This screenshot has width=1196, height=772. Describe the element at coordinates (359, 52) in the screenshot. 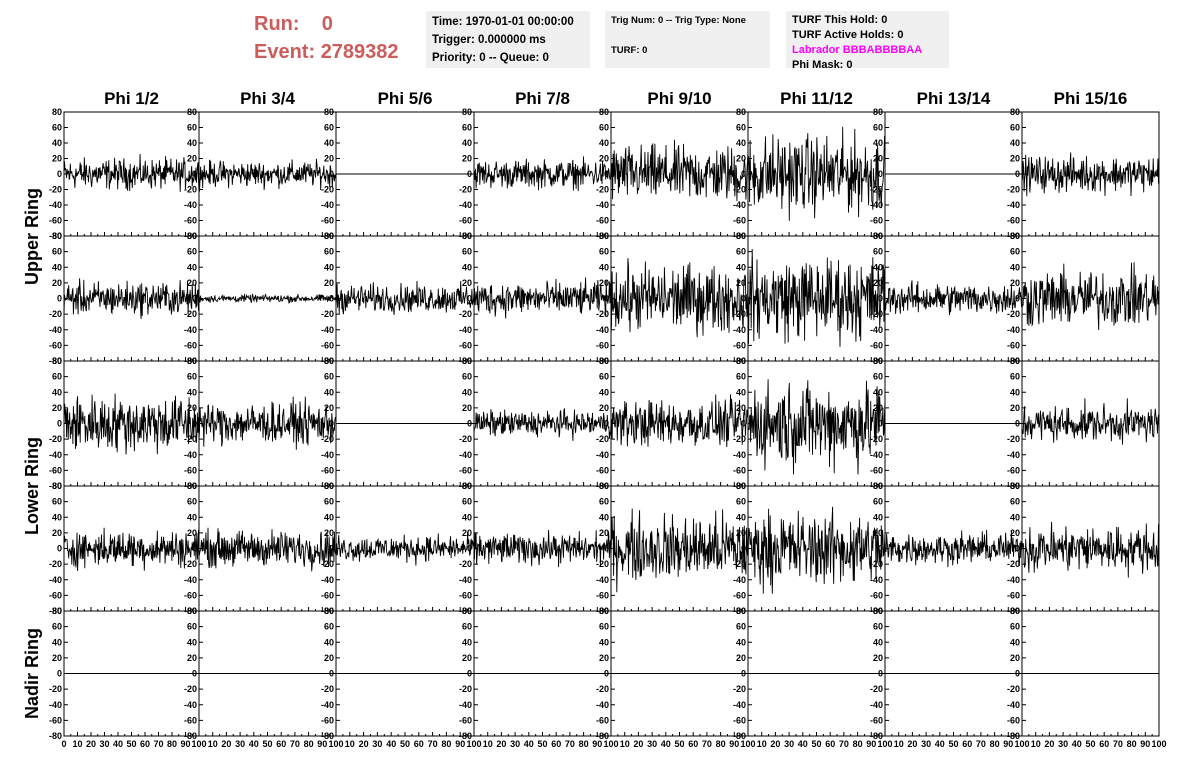

I see `event-value: 2789382` at that location.